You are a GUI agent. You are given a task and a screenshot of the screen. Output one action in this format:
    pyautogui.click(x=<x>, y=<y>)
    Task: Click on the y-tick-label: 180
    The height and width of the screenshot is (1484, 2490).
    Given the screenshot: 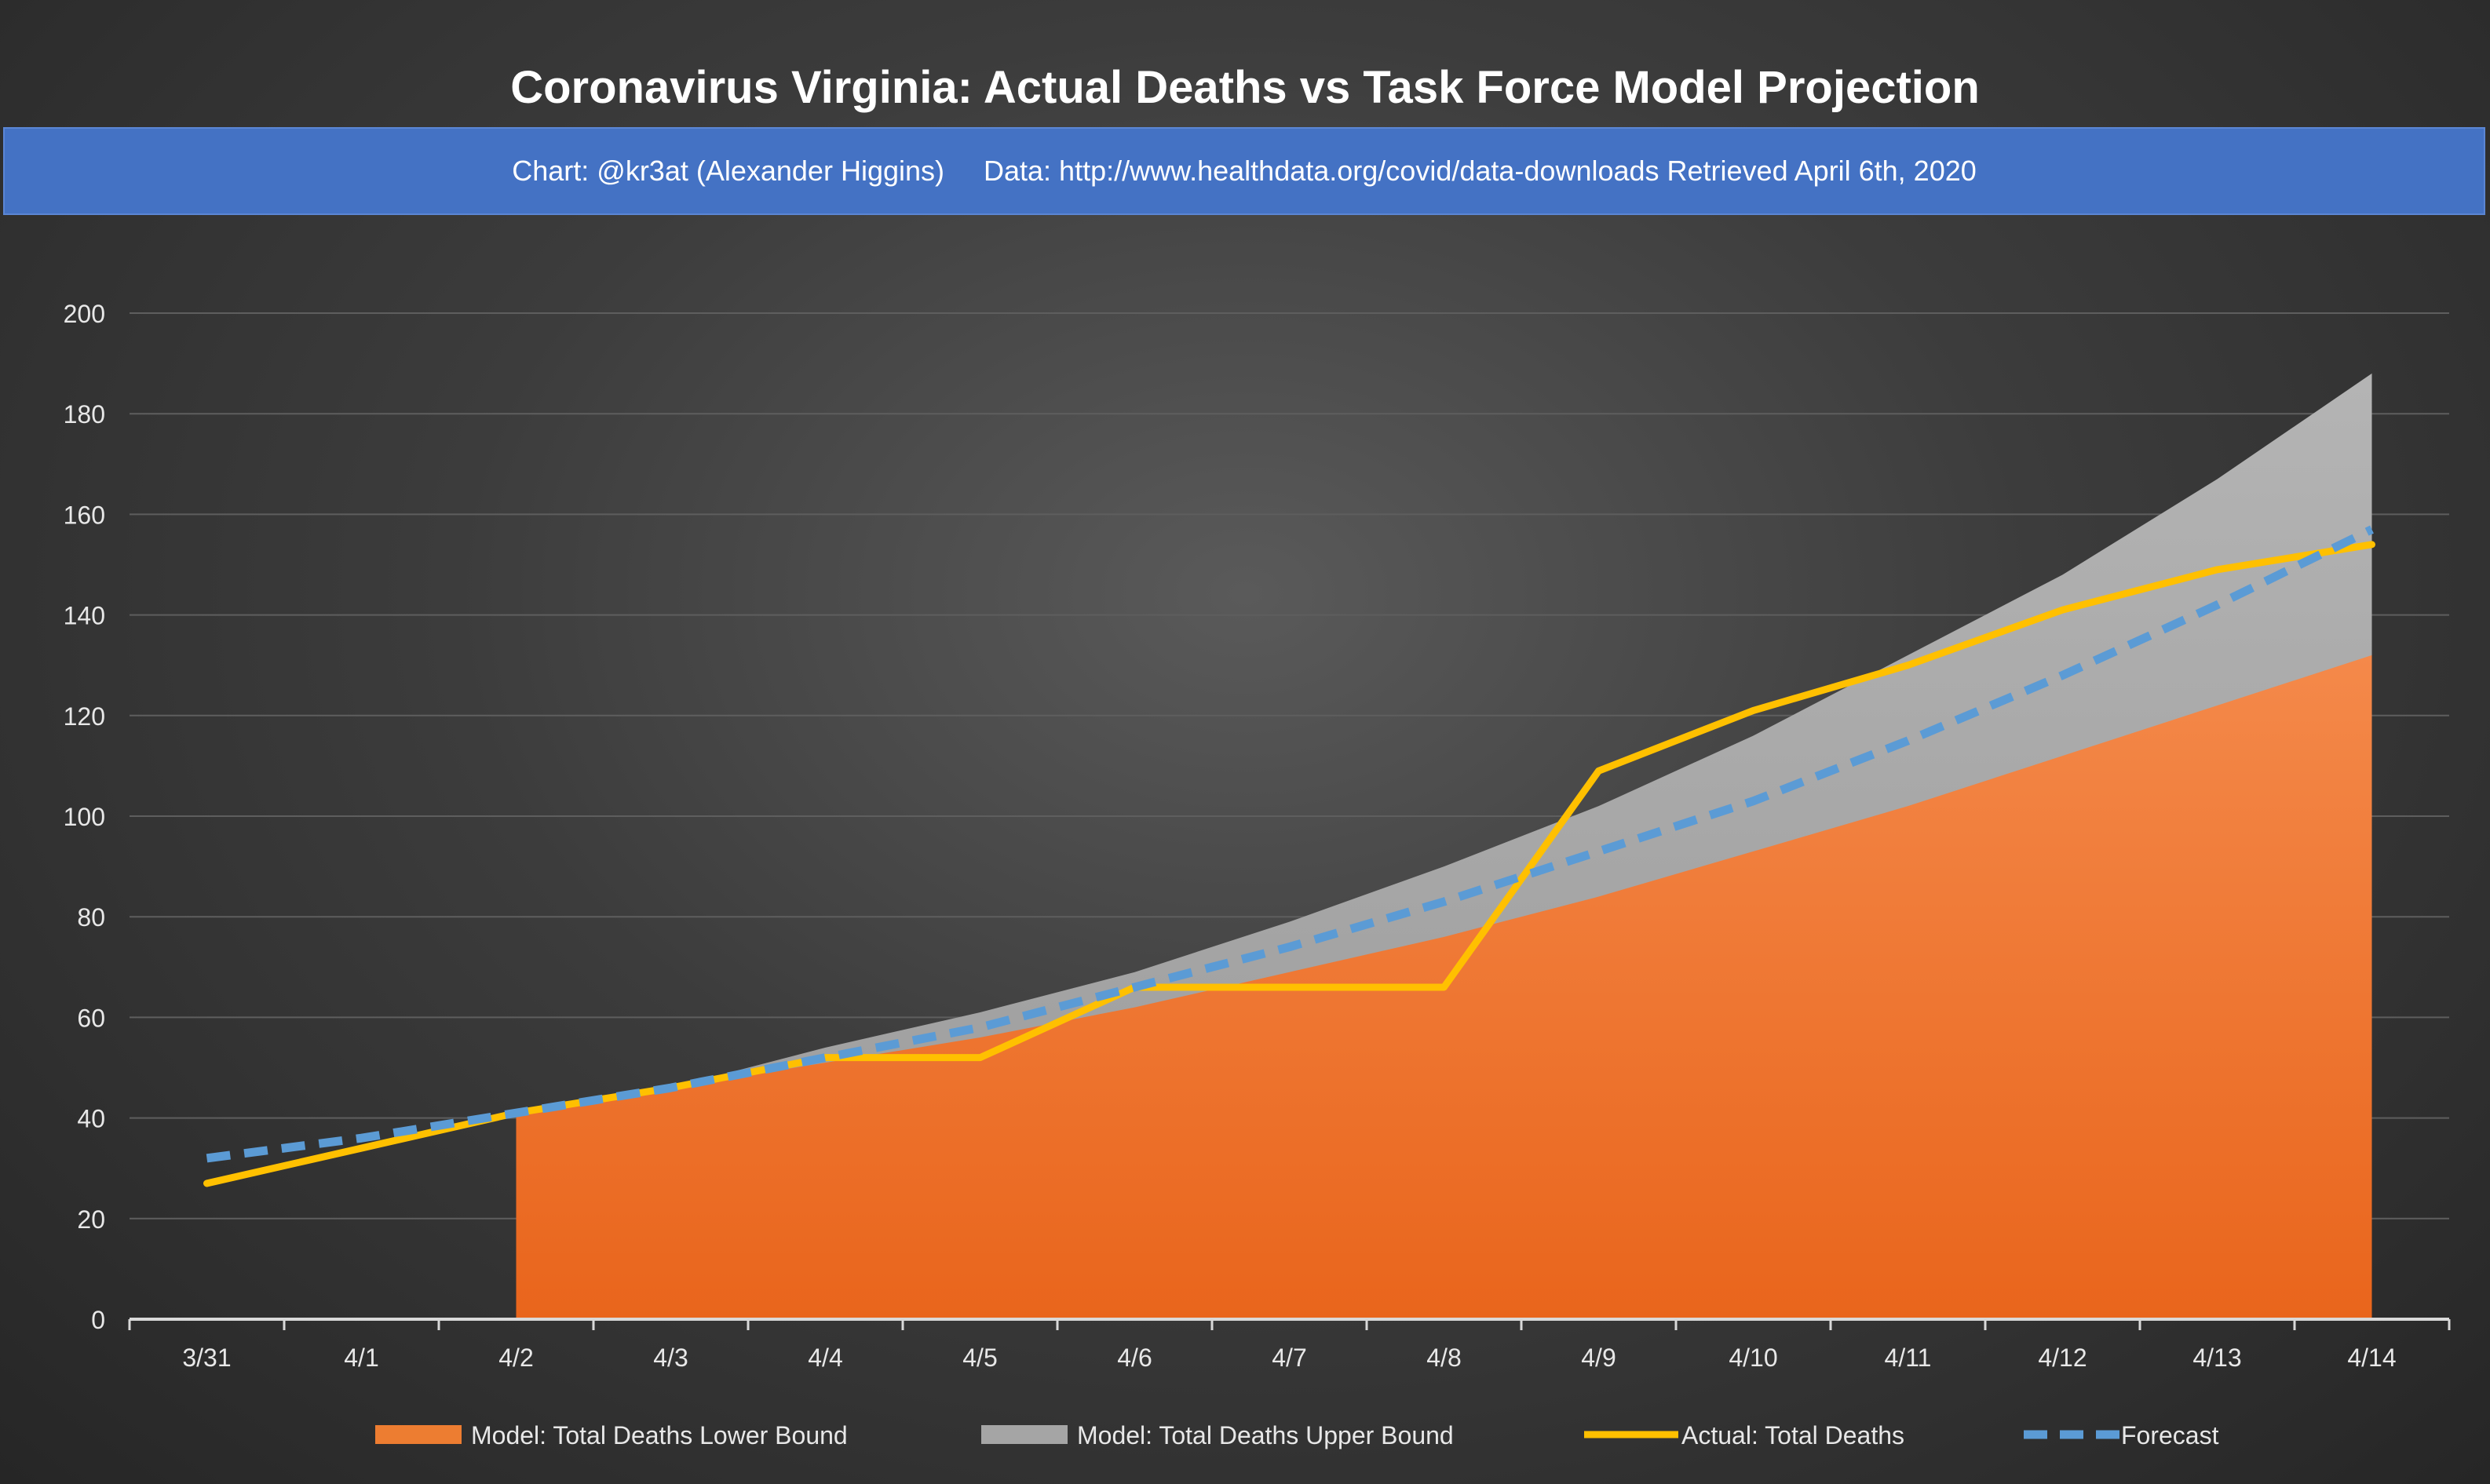 What is the action you would take?
    pyautogui.click(x=84, y=414)
    